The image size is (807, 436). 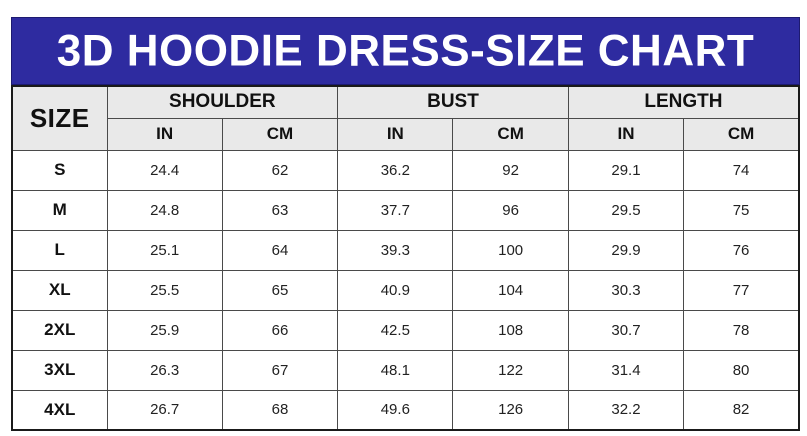 I want to click on cell-length-cm: 75, so click(x=741, y=210).